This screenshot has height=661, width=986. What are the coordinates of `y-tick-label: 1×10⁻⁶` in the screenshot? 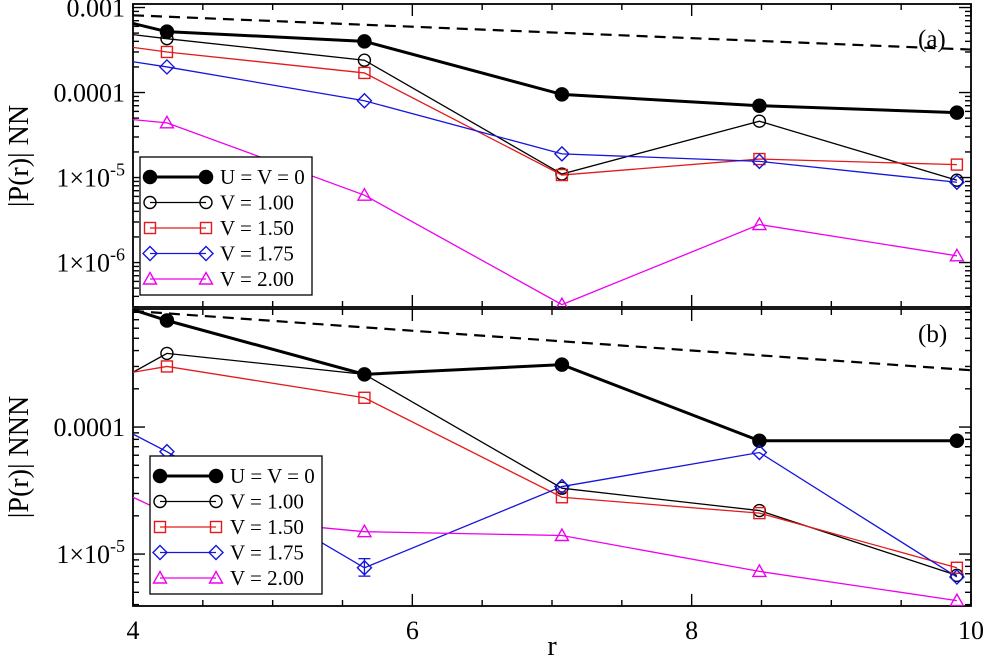 It's located at (90, 261).